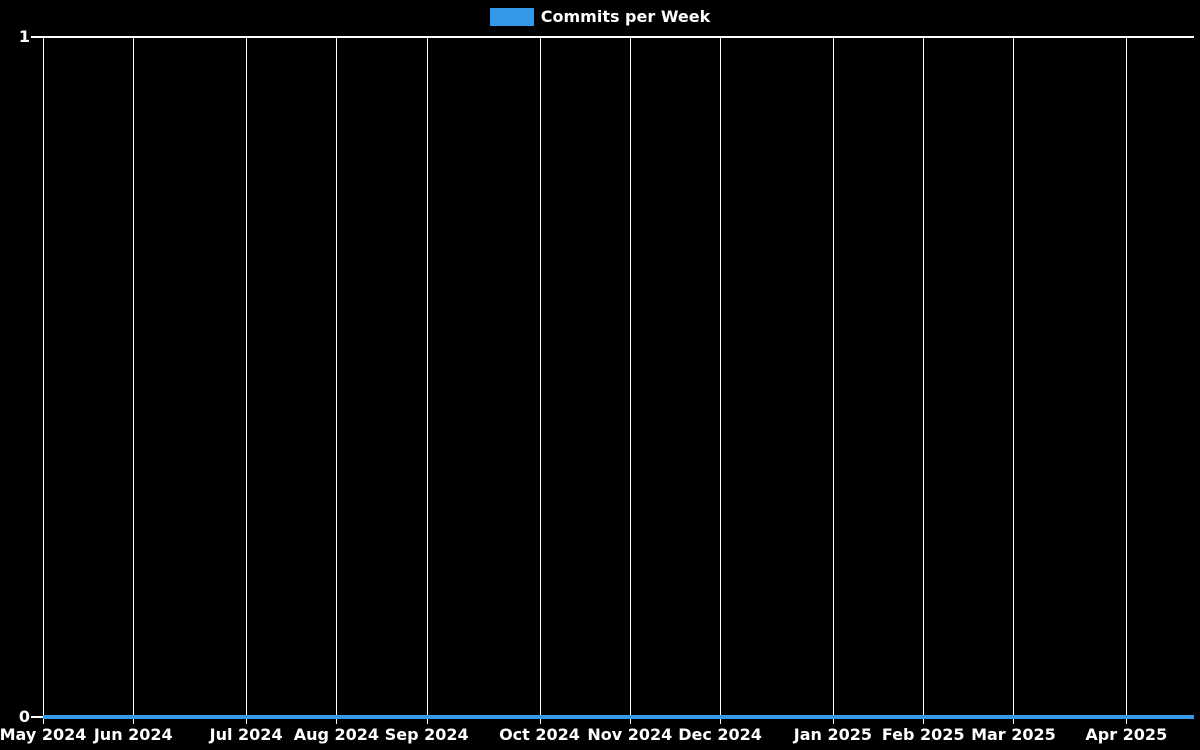 Image resolution: width=1200 pixels, height=750 pixels. I want to click on chart-legend: Commits per Week, so click(600, 17).